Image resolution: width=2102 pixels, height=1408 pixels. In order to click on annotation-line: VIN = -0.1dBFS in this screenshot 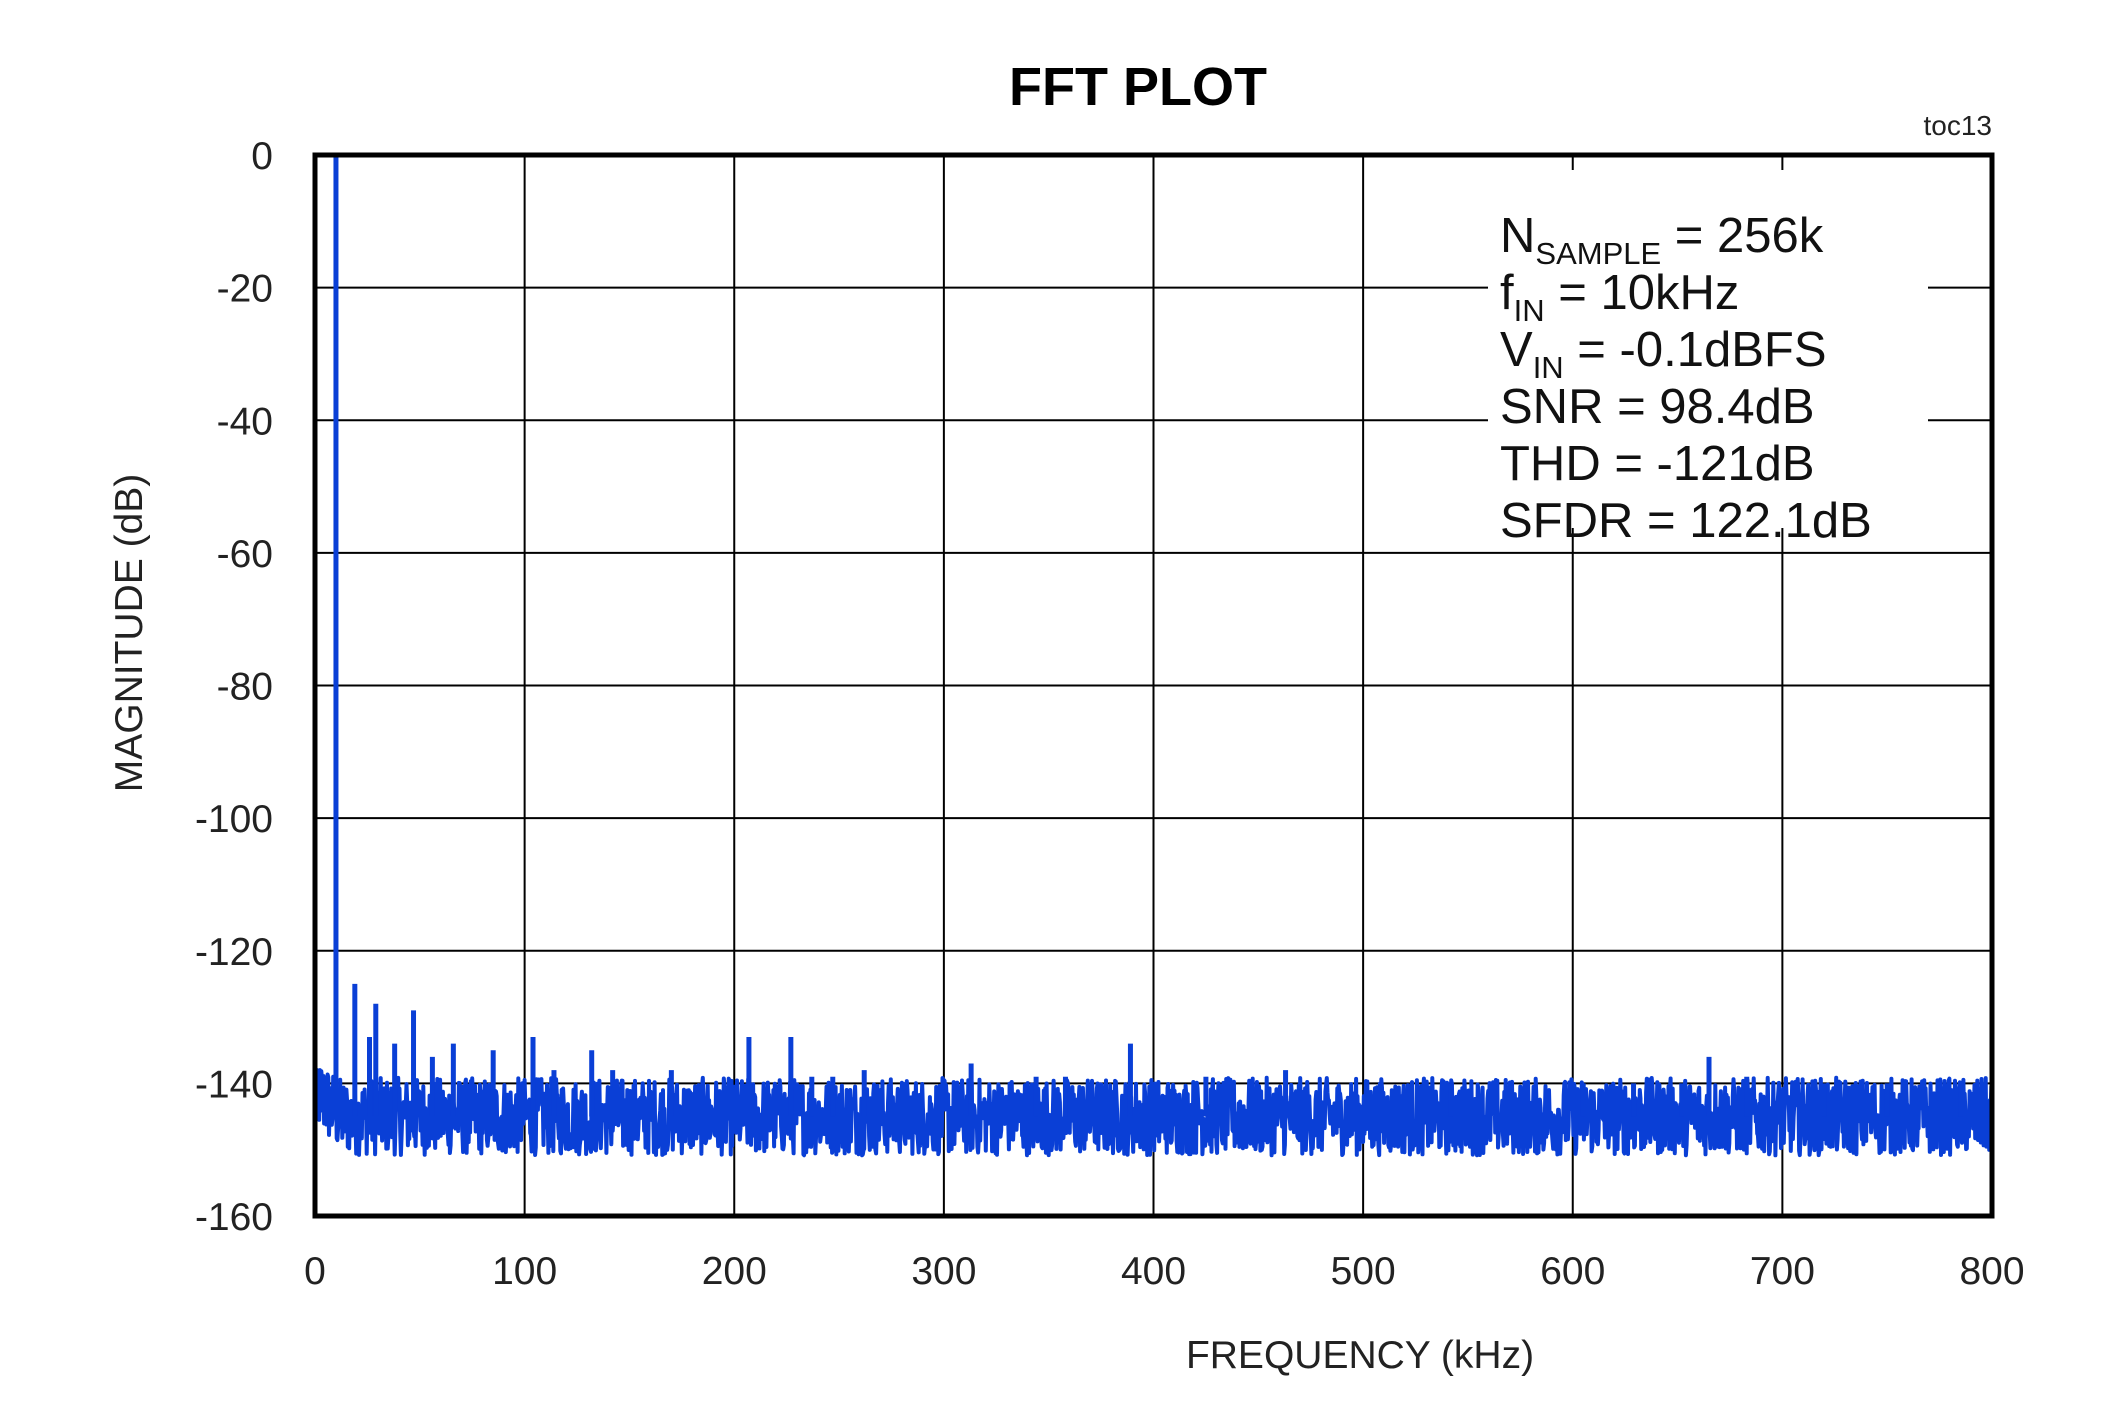, I will do `click(1663, 354)`.